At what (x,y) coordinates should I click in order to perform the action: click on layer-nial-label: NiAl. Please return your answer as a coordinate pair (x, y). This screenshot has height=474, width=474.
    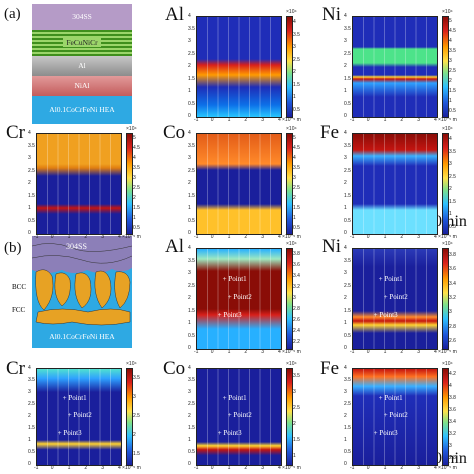
    Looking at the image, I should click on (82, 85).